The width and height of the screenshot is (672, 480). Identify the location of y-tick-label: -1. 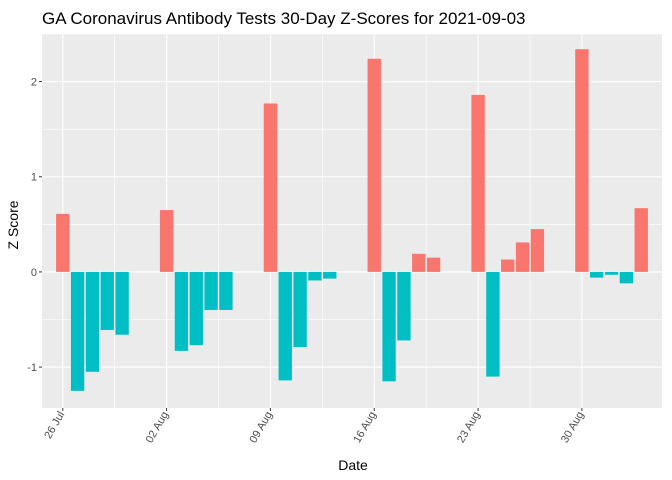
(32, 368).